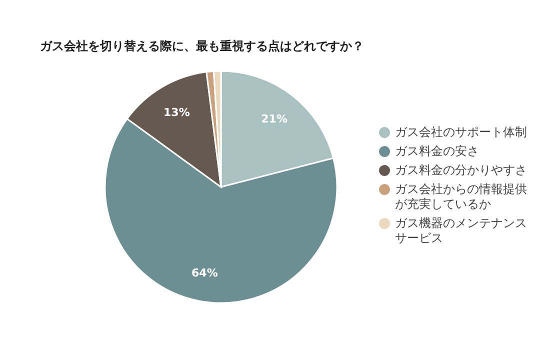  I want to click on chart-title: ガス会社を切り替える際に、最も重視する点はどれですか？, so click(202, 46).